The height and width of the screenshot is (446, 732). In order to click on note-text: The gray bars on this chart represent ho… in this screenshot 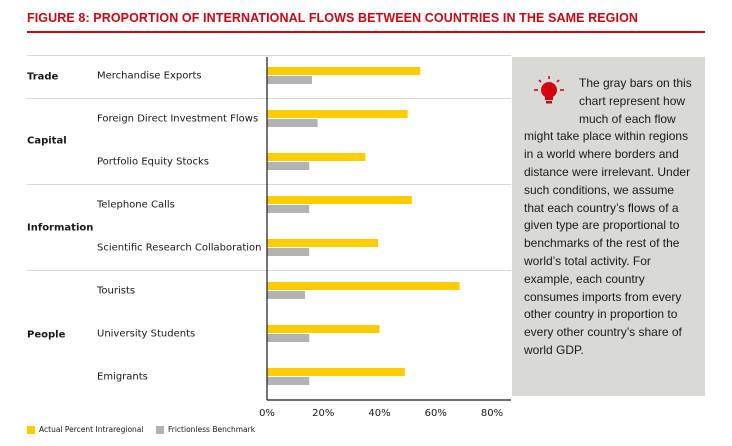, I will do `click(608, 216)`.